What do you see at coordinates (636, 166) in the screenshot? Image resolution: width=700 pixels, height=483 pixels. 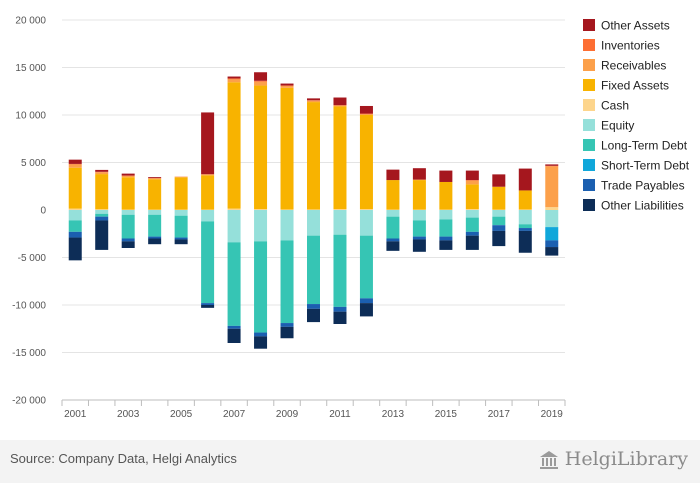 I see `legend-item-short-term-debt: Short-Term Debt` at bounding box center [636, 166].